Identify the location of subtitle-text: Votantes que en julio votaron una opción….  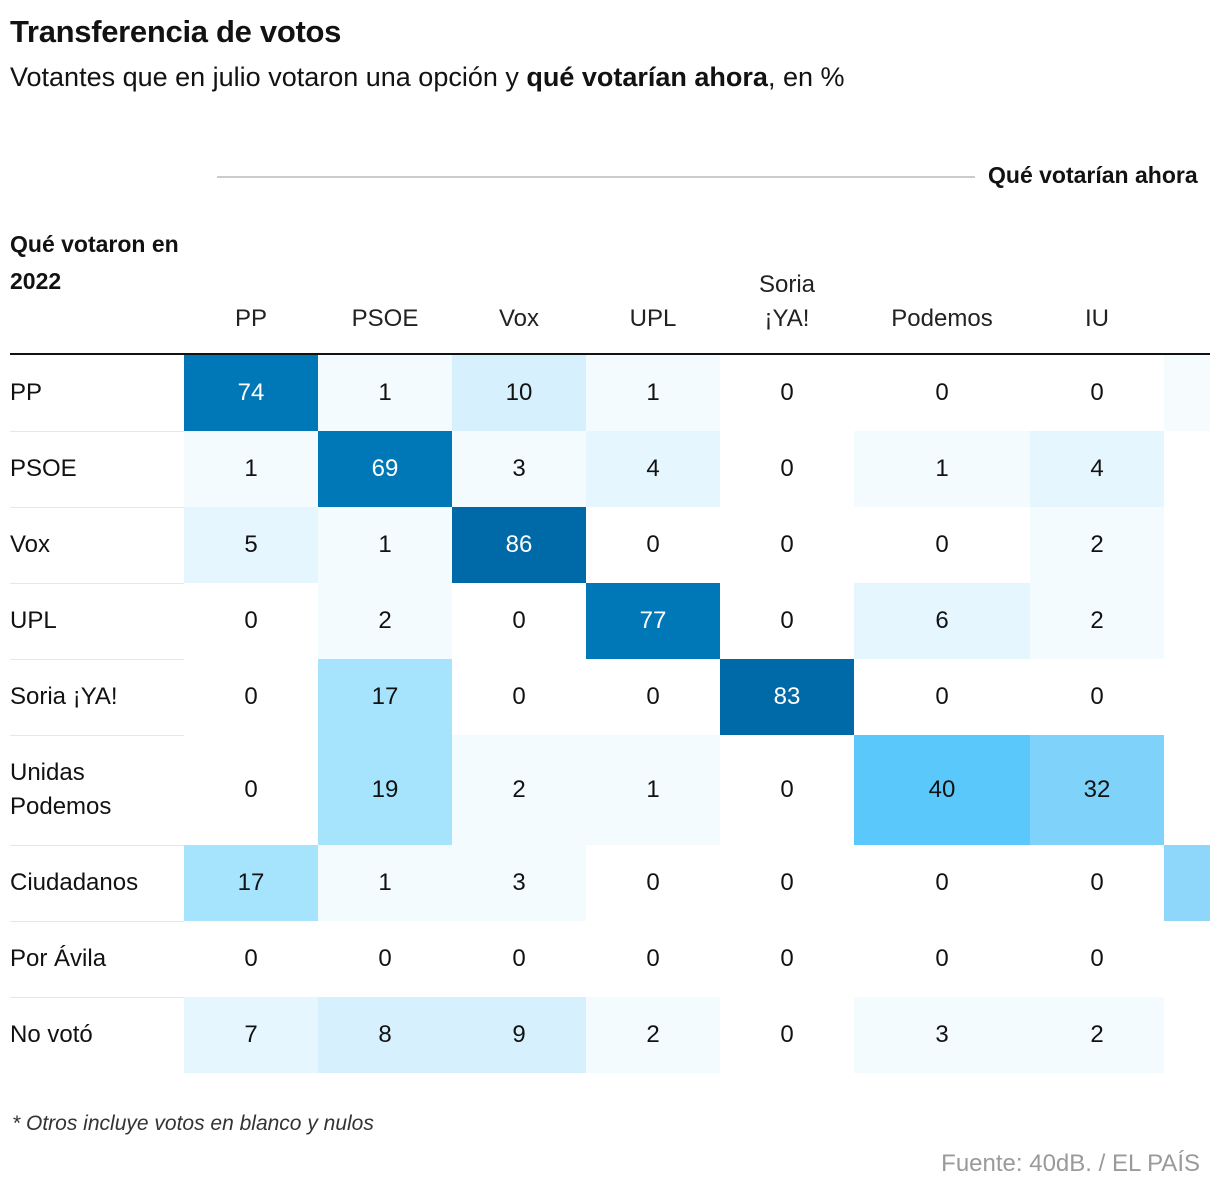
(268, 77).